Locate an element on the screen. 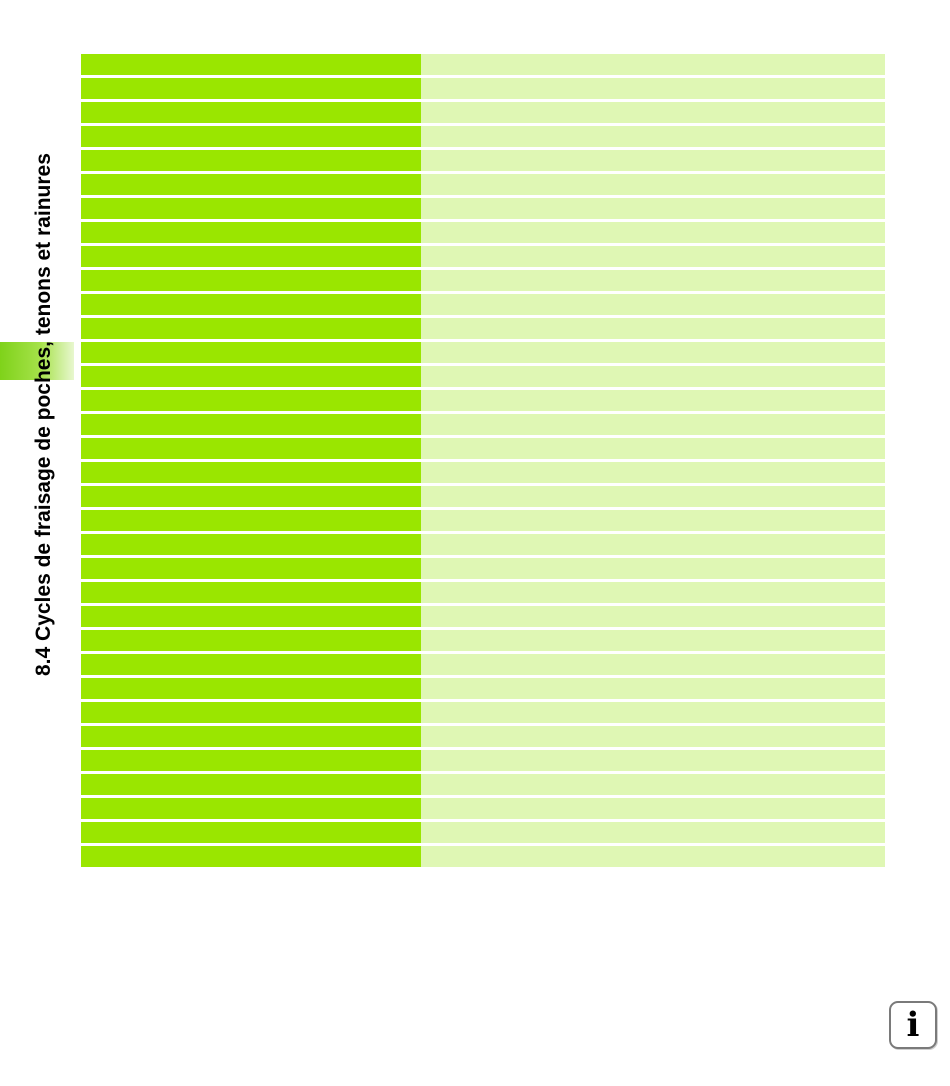 The height and width of the screenshot is (1086, 950). info-glyph: i is located at coordinates (913, 1025).